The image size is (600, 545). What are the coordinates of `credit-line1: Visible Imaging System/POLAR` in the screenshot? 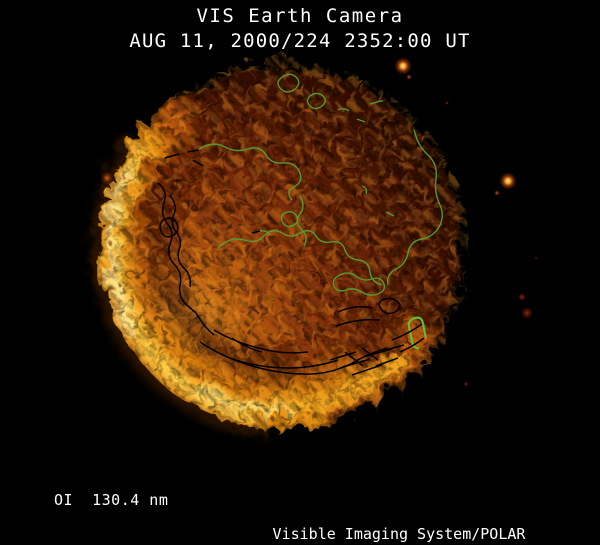 It's located at (399, 534).